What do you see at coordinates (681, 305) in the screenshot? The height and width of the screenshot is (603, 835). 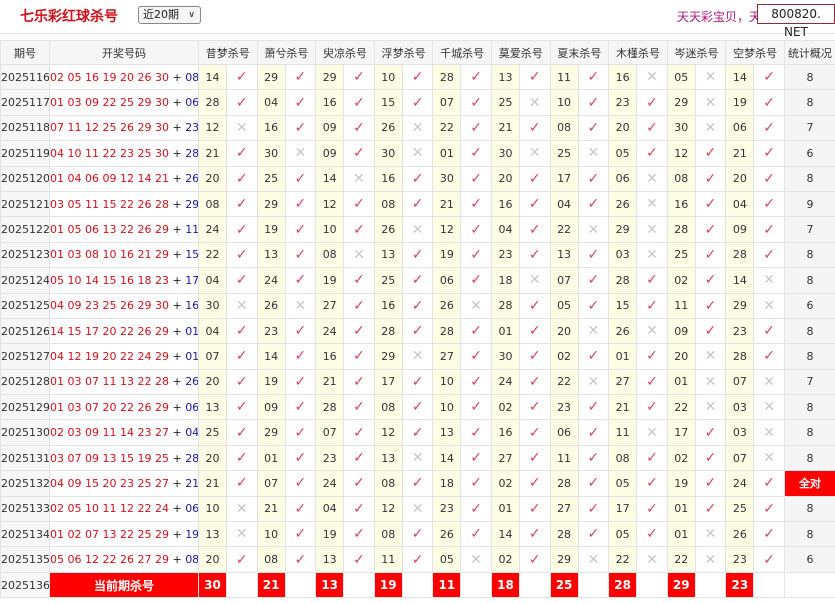 I see `kill-number: 11` at bounding box center [681, 305].